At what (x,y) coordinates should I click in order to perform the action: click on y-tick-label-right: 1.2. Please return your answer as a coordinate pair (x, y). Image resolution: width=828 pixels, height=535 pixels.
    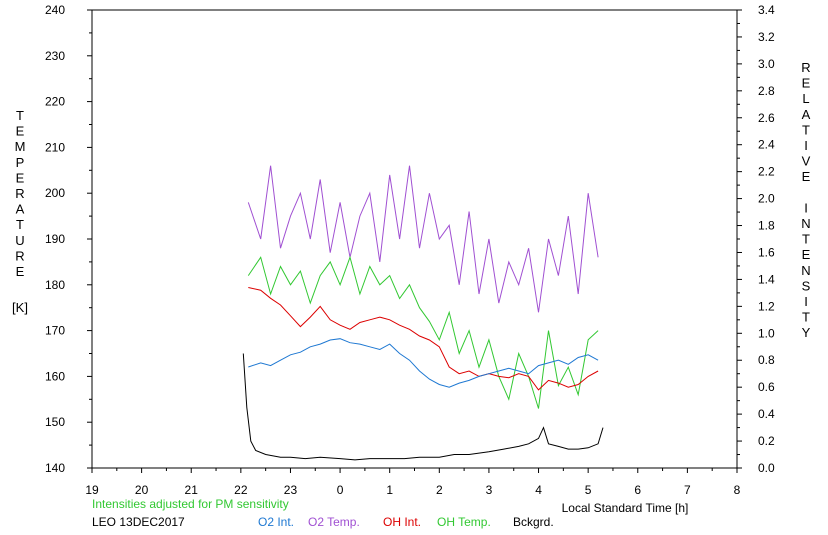
    Looking at the image, I should click on (766, 306).